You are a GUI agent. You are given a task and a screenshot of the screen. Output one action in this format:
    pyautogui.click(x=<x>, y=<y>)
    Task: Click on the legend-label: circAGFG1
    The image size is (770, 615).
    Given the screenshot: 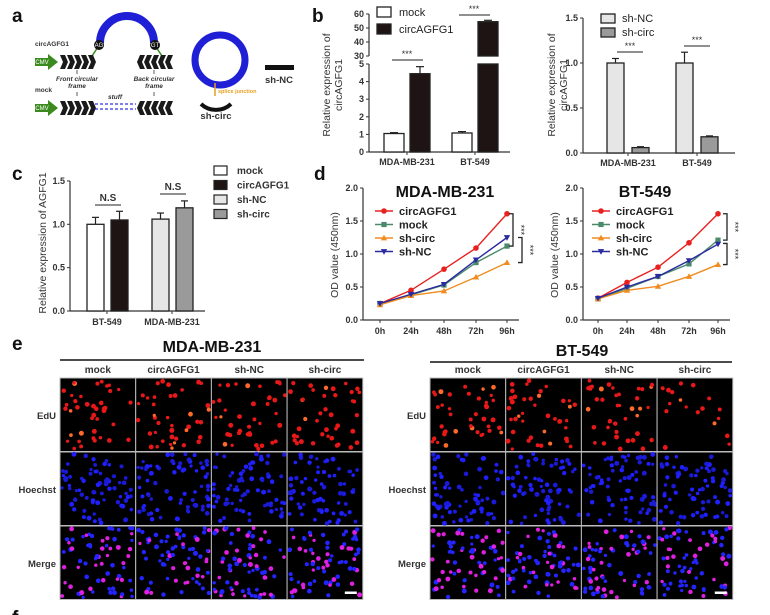 What is the action you would take?
    pyautogui.click(x=263, y=186)
    